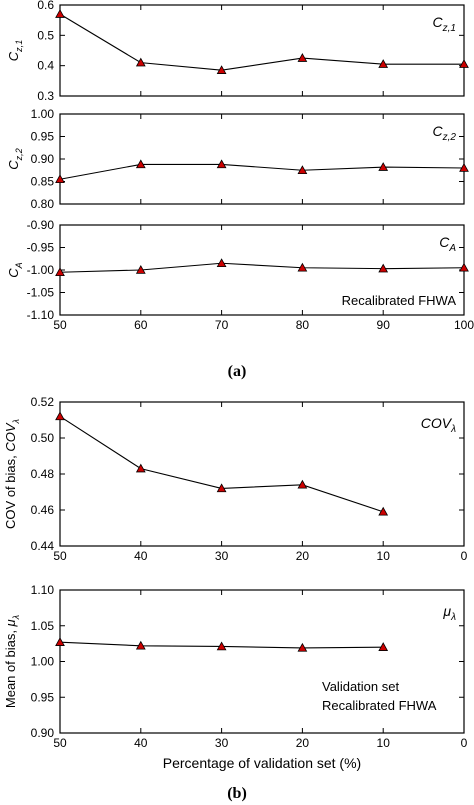  What do you see at coordinates (41, 315) in the screenshot?
I see `y-tick-label: -1.10` at bounding box center [41, 315].